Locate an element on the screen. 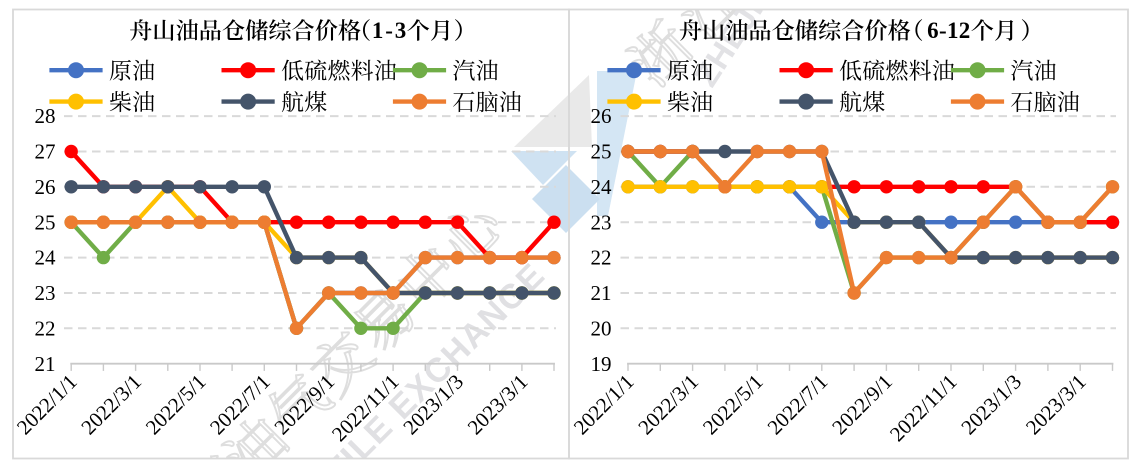 The height and width of the screenshot is (470, 1136). svg-text: 27 is located at coordinates (45, 152).